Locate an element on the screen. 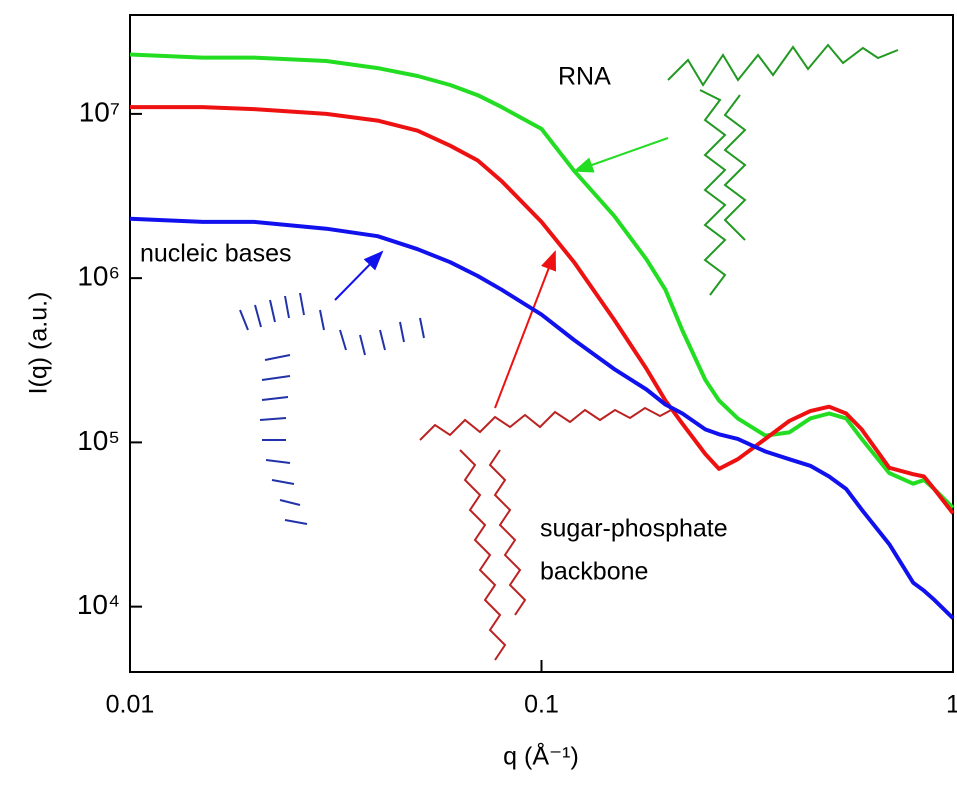  y-tick-label: 10⁵ is located at coordinates (98, 440).